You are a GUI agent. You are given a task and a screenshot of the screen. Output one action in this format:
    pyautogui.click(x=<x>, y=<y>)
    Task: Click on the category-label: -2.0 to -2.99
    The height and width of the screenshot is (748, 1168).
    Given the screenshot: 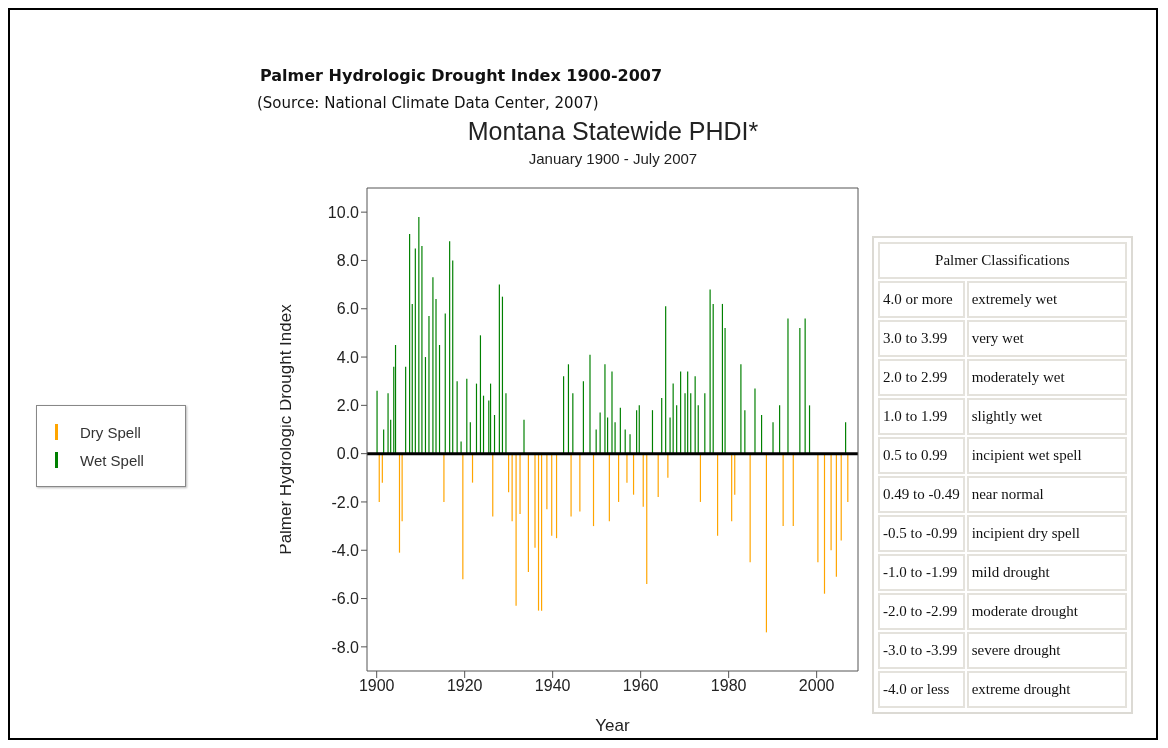 What is the action you would take?
    pyautogui.click(x=920, y=611)
    